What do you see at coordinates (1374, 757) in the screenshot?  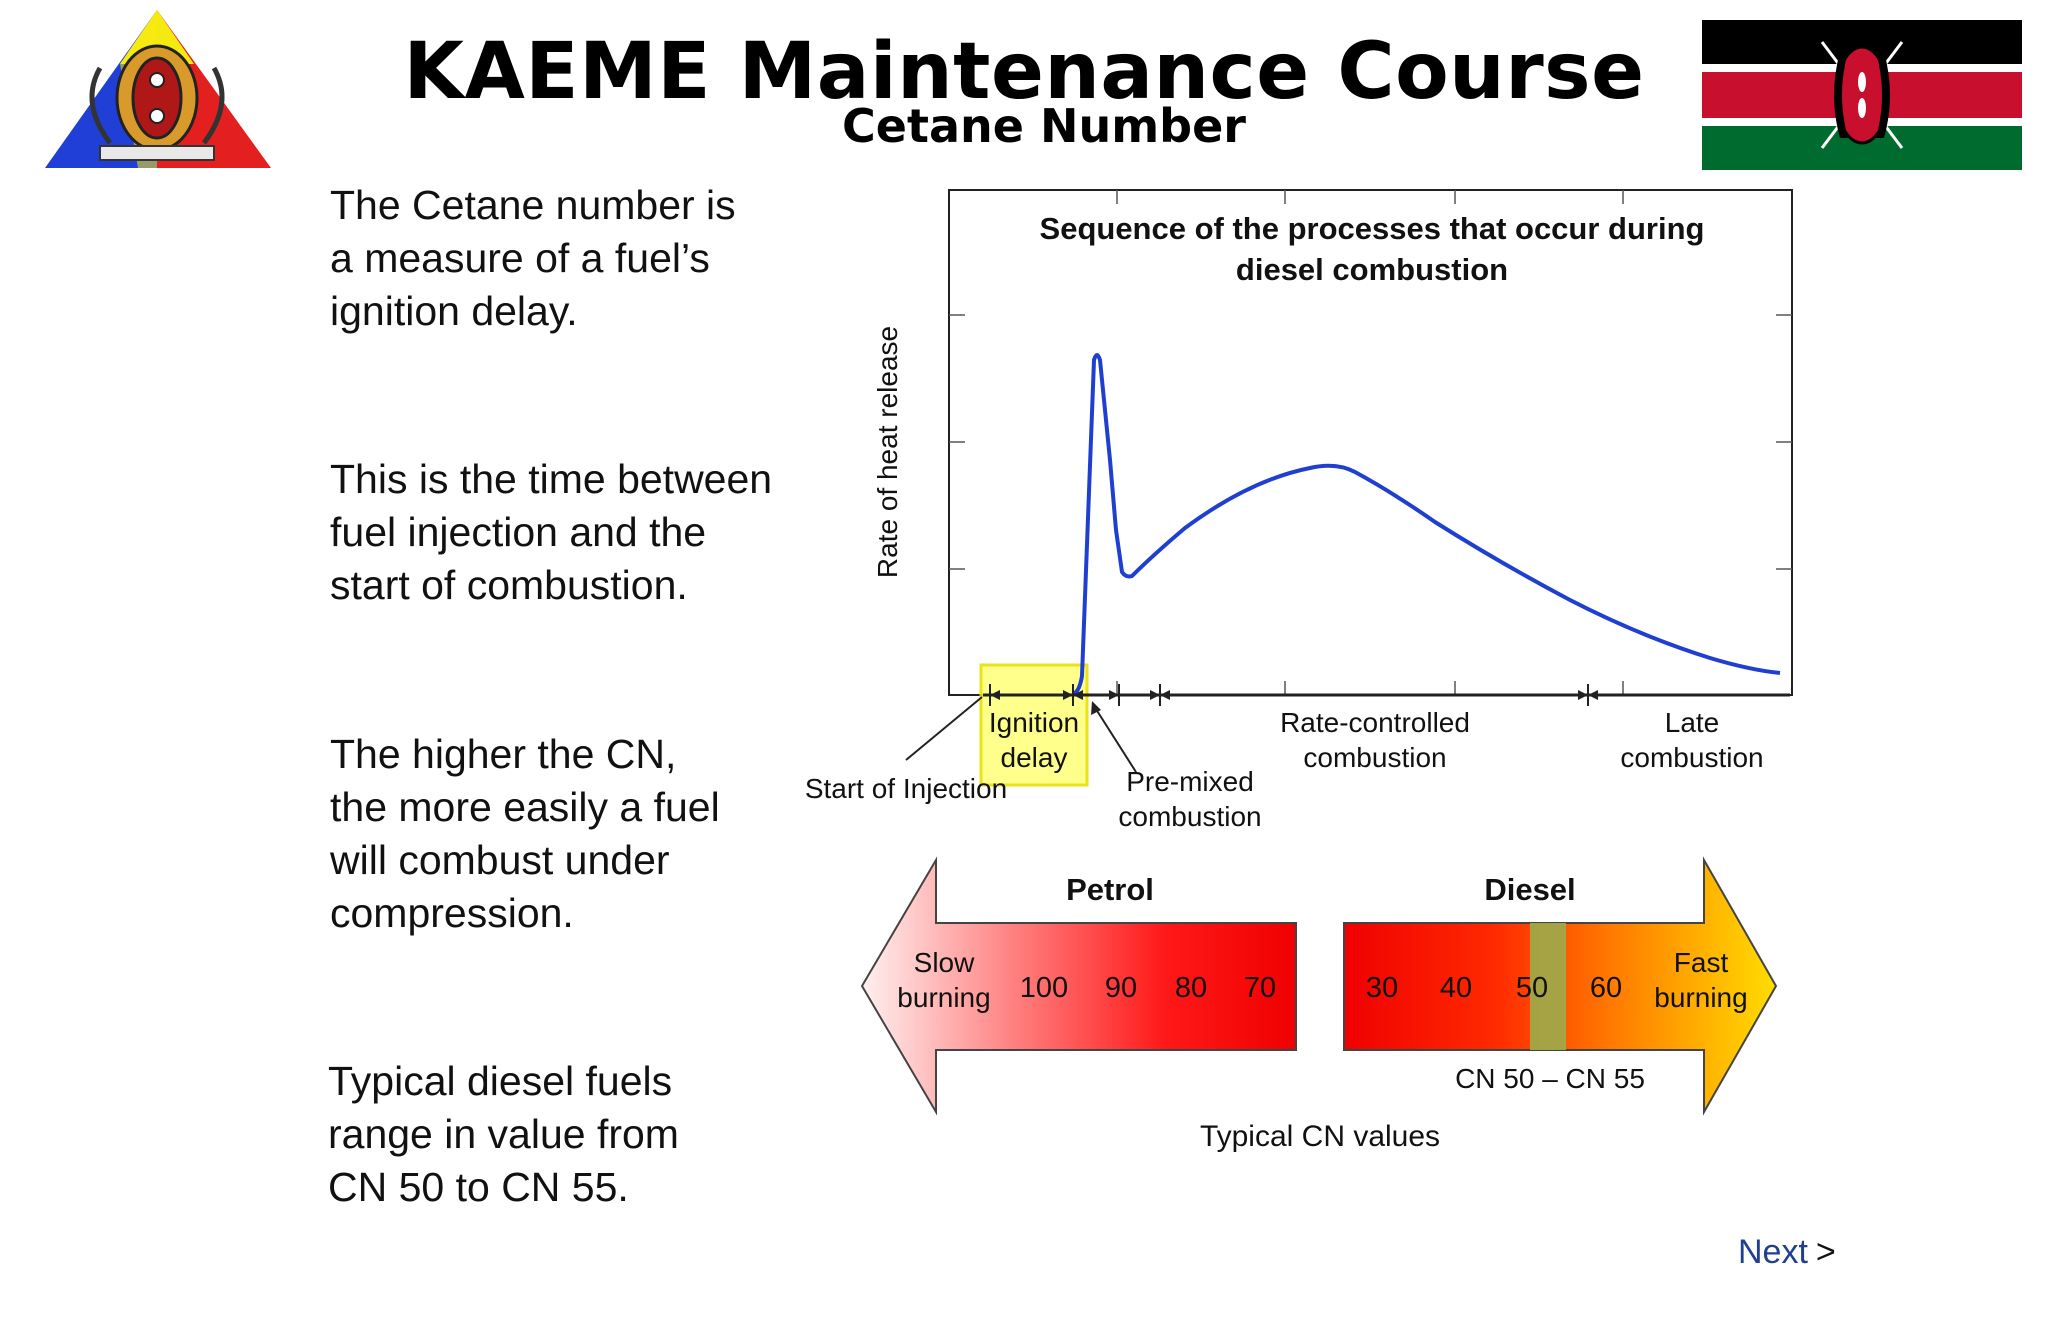 I see `rate-controlled-label-2: combustion` at bounding box center [1374, 757].